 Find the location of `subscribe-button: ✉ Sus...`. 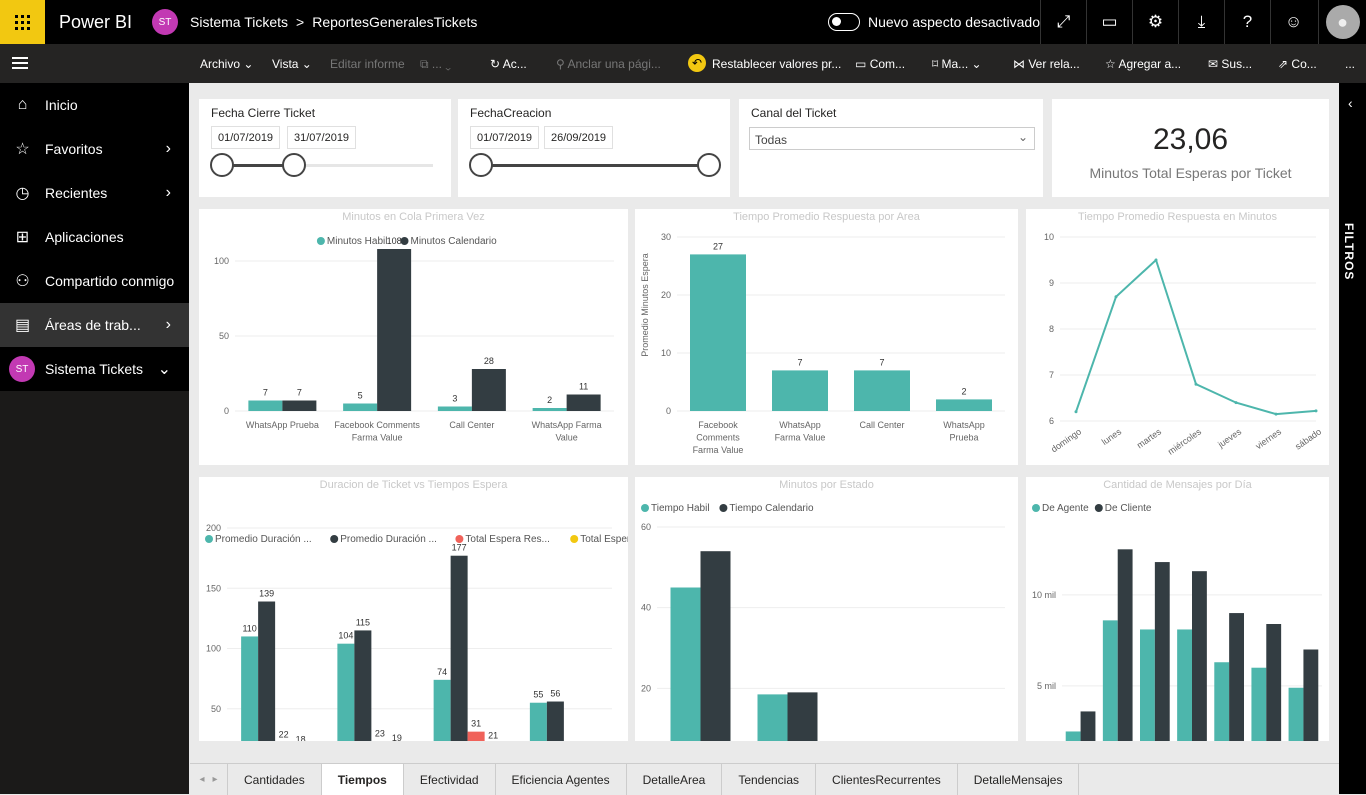

subscribe-button: ✉ Sus... is located at coordinates (1230, 64).